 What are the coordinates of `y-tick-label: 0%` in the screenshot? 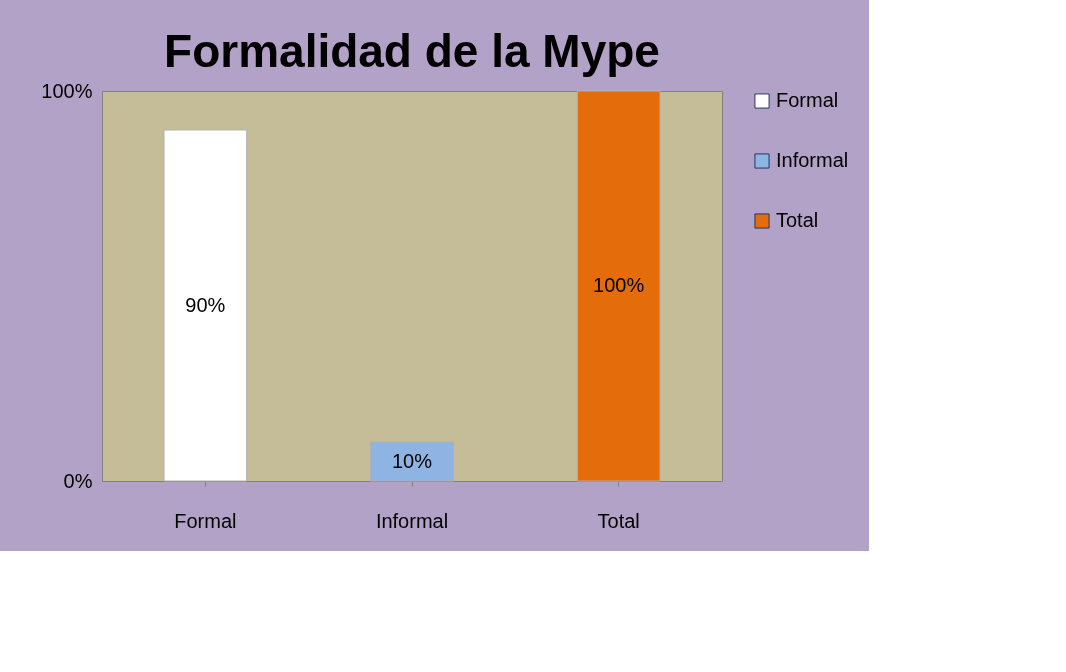 It's located at (78, 480).